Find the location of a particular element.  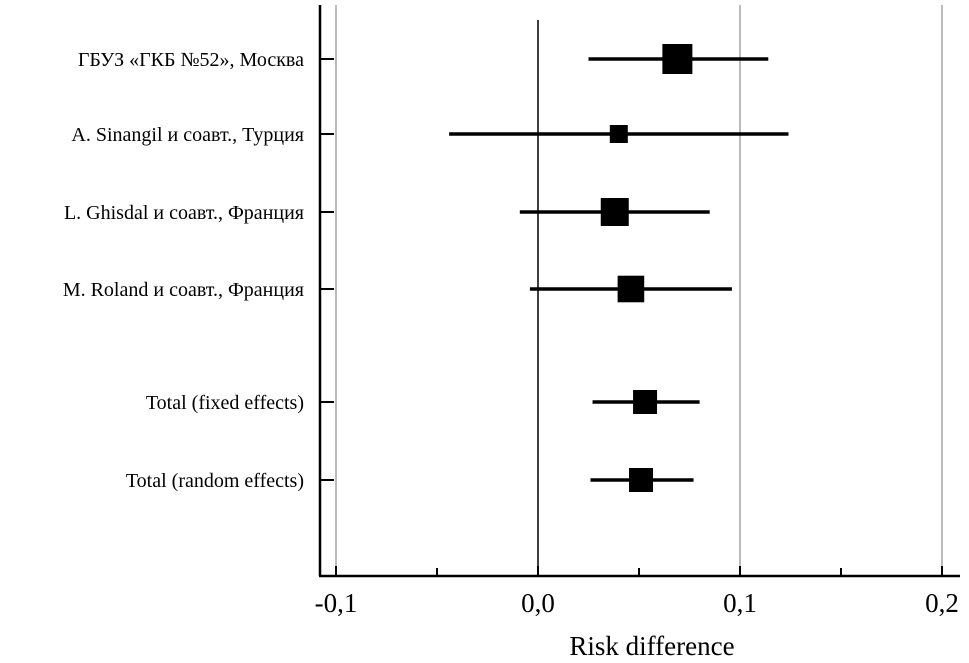

forest-row: Total (fixed effects) is located at coordinates (423, 402).